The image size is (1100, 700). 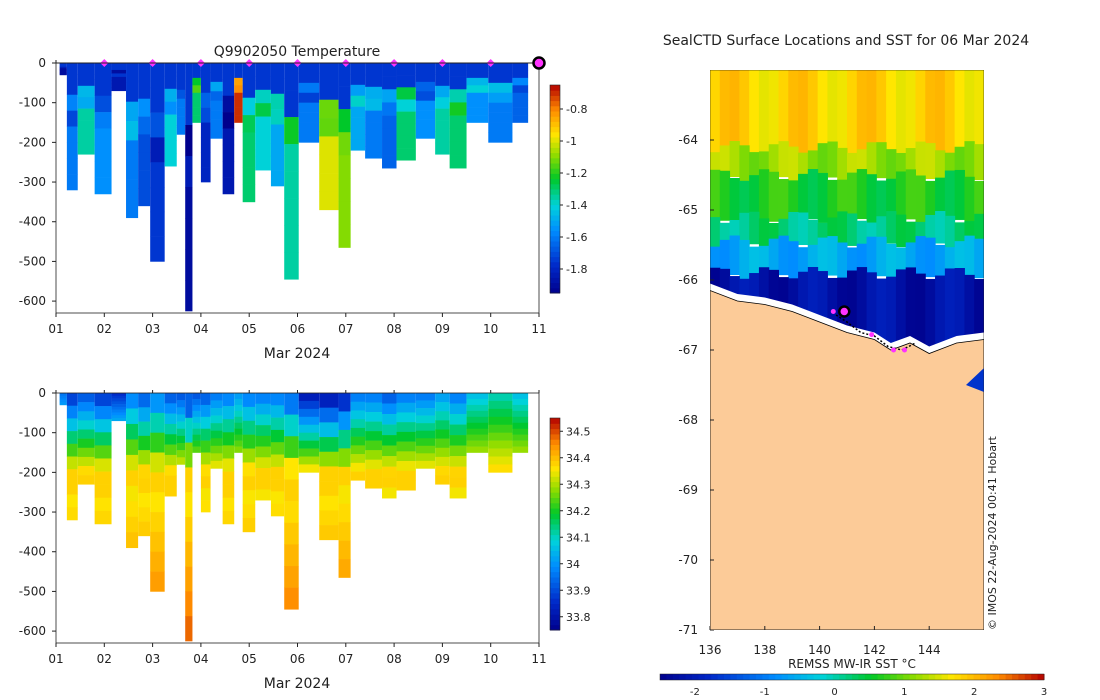 I want to click on sst-colorbar-tick-label: -1, so click(x=765, y=692).